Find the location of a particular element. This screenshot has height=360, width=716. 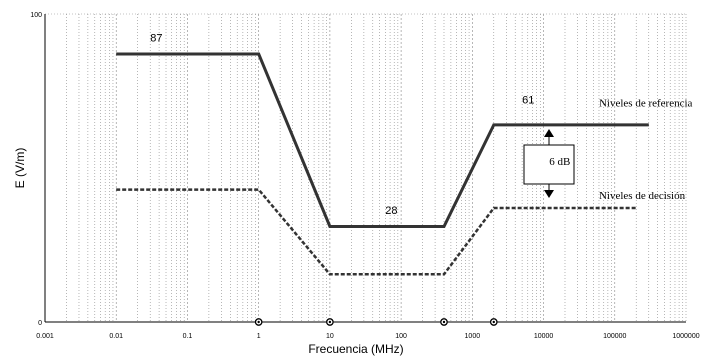

x-tick-label: 100 is located at coordinates (401, 336).